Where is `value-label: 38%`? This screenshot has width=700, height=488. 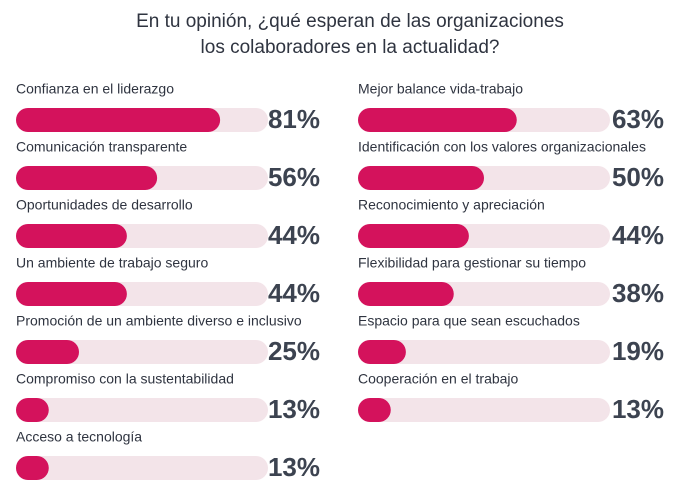
value-label: 38% is located at coordinates (638, 293).